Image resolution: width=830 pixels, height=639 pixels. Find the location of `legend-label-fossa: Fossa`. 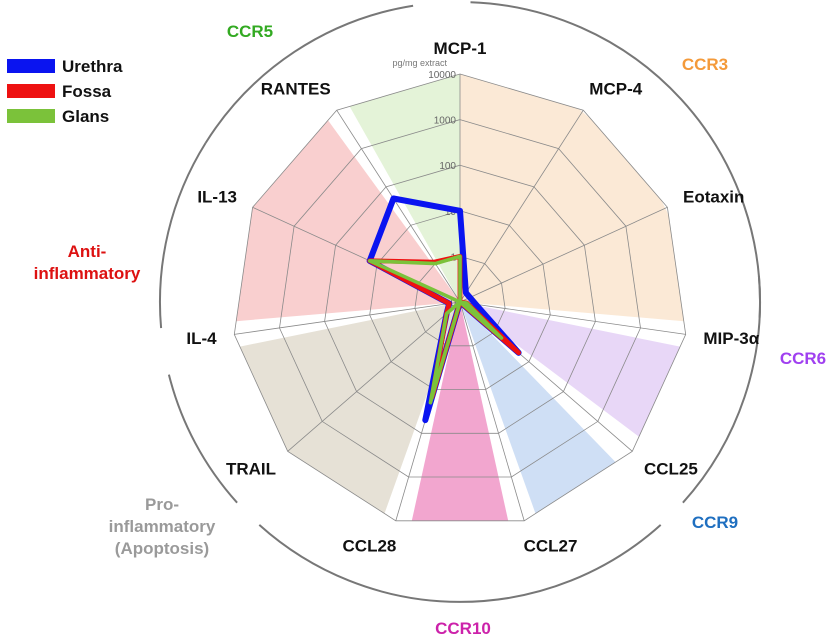

legend-label-fossa: Fossa is located at coordinates (87, 91).